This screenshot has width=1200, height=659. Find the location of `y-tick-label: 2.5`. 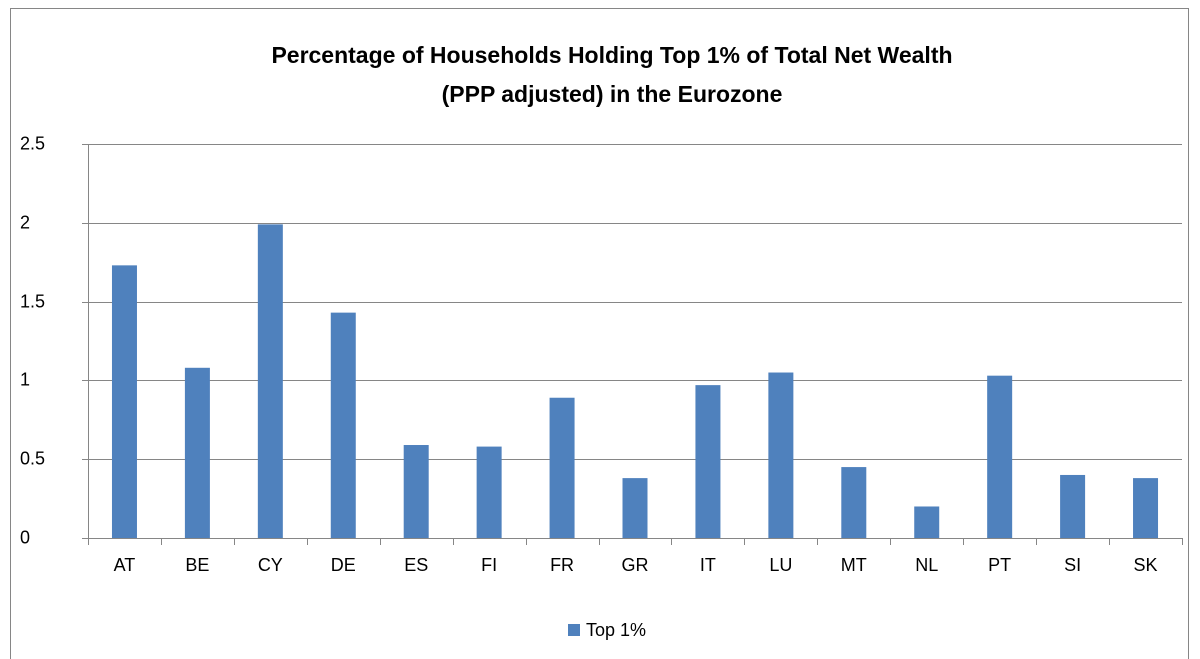

y-tick-label: 2.5 is located at coordinates (32, 143).